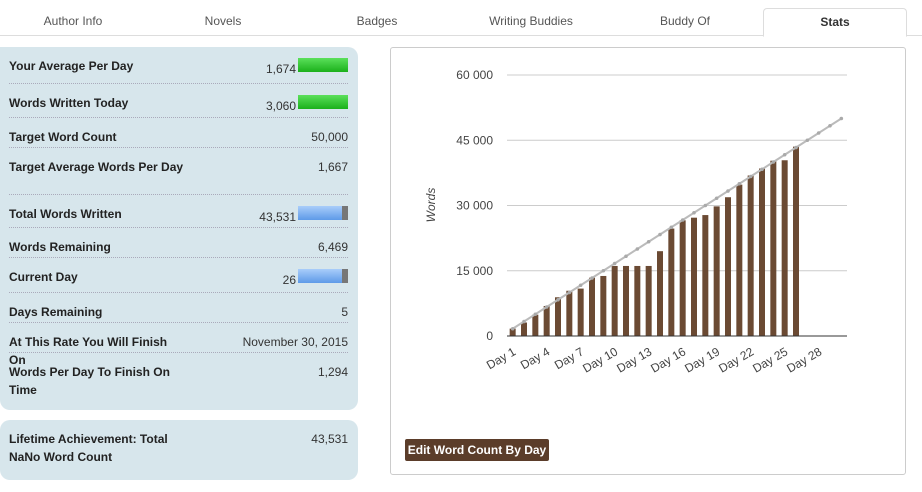  I want to click on stat-label: Total Words Written, so click(65, 214).